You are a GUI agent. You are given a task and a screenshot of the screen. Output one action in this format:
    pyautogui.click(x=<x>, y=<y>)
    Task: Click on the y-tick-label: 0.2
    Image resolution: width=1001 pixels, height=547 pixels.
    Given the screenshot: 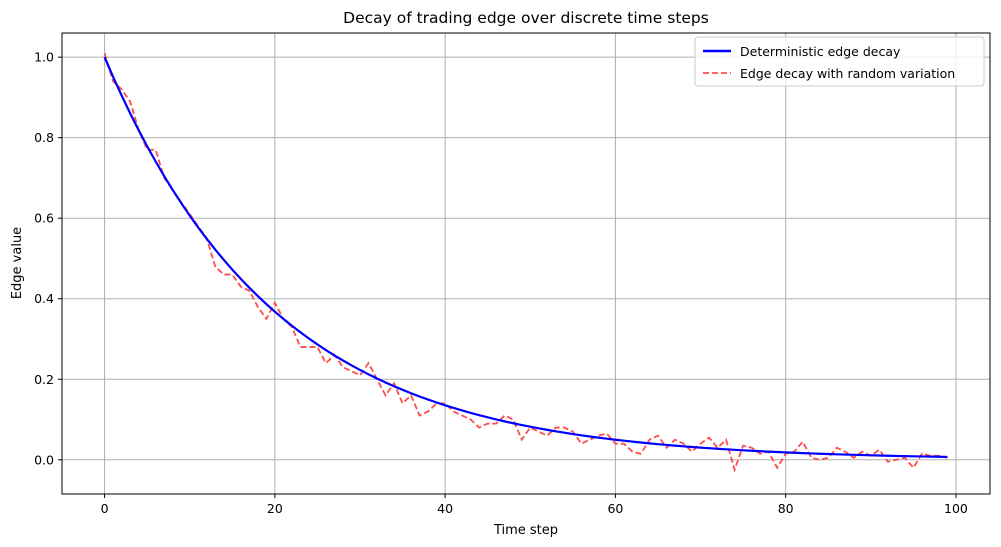 What is the action you would take?
    pyautogui.click(x=44, y=379)
    